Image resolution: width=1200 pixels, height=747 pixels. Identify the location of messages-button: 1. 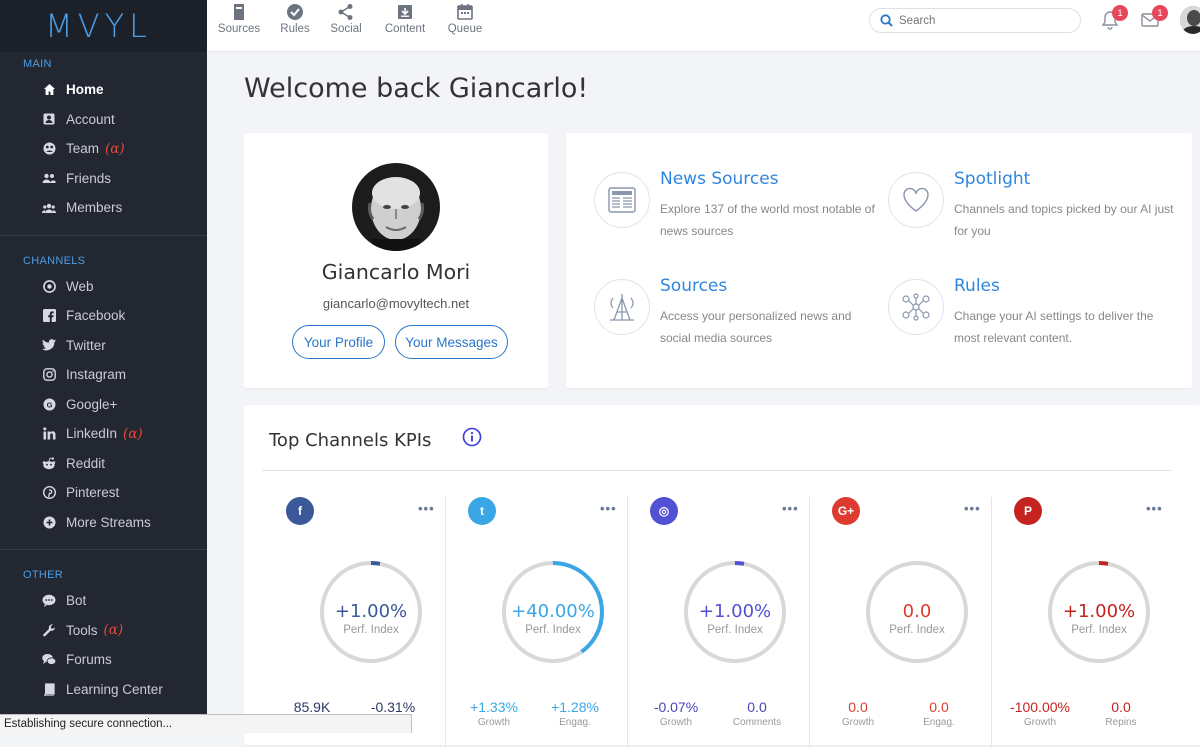
(1154, 20).